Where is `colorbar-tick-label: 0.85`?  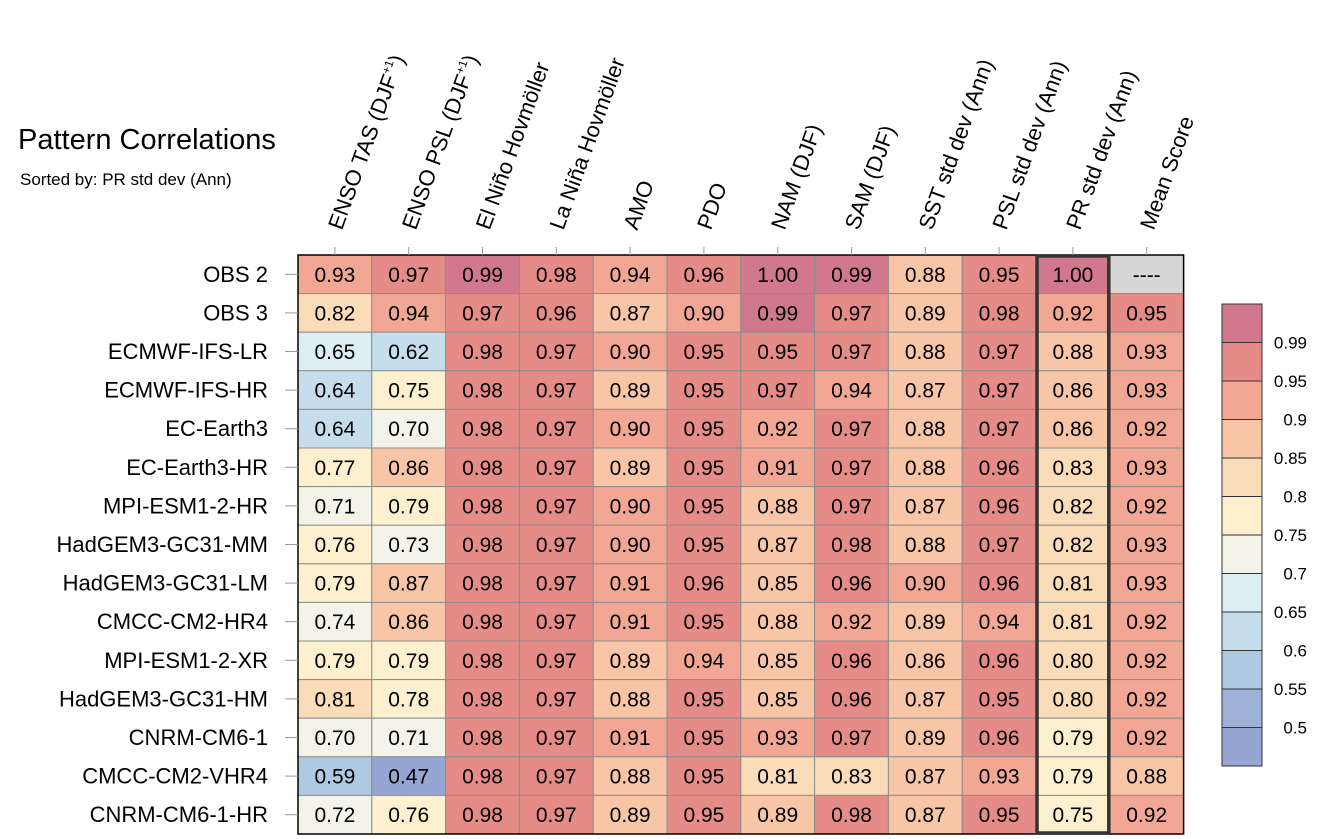 colorbar-tick-label: 0.85 is located at coordinates (1290, 458).